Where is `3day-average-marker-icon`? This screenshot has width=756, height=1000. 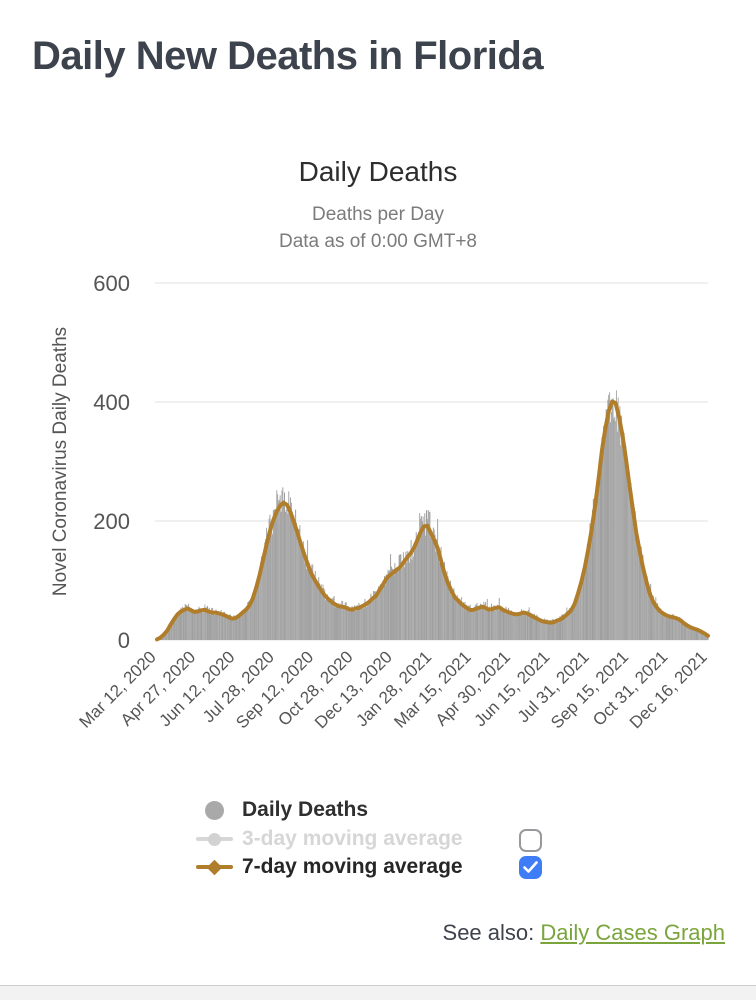 3day-average-marker-icon is located at coordinates (214, 839).